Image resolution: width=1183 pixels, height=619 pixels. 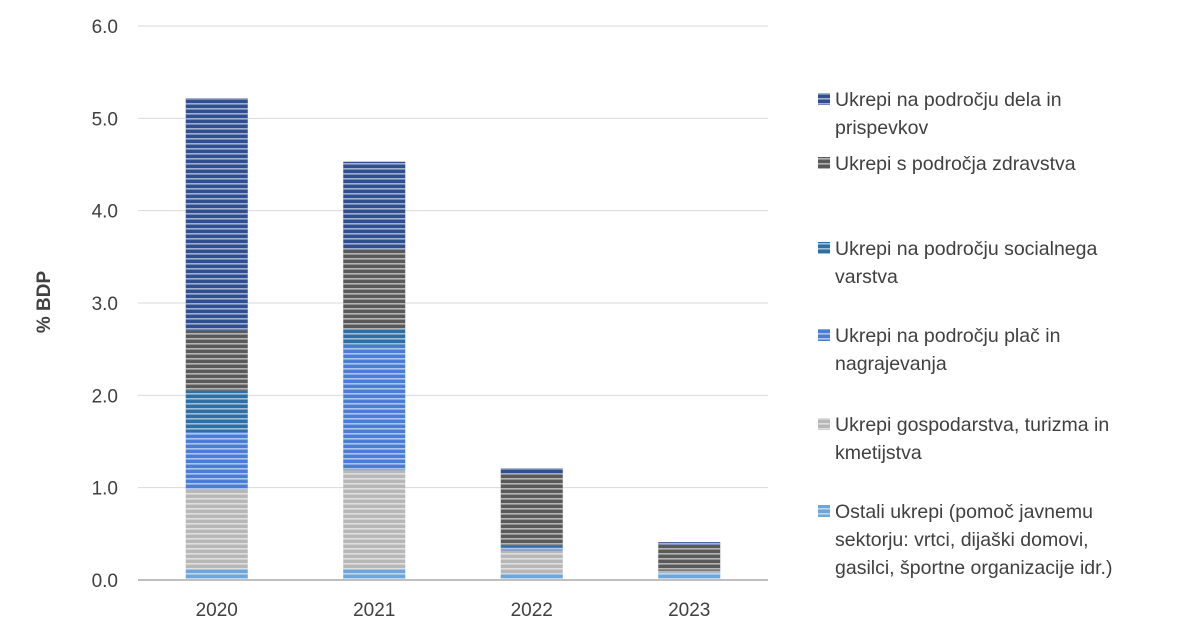 What do you see at coordinates (955, 164) in the screenshot?
I see `legend-label: Ukrepi s področja zdravstva` at bounding box center [955, 164].